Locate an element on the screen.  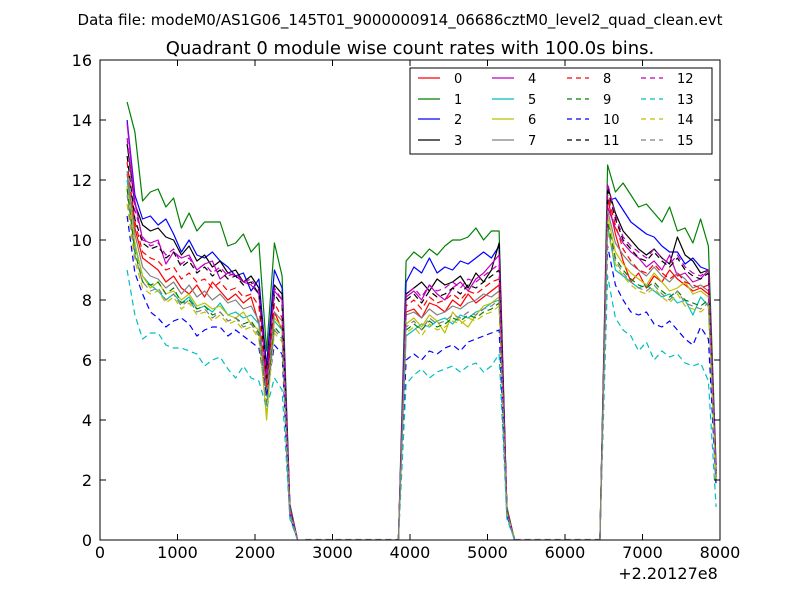
x-tick-label: 4000 is located at coordinates (410, 552).